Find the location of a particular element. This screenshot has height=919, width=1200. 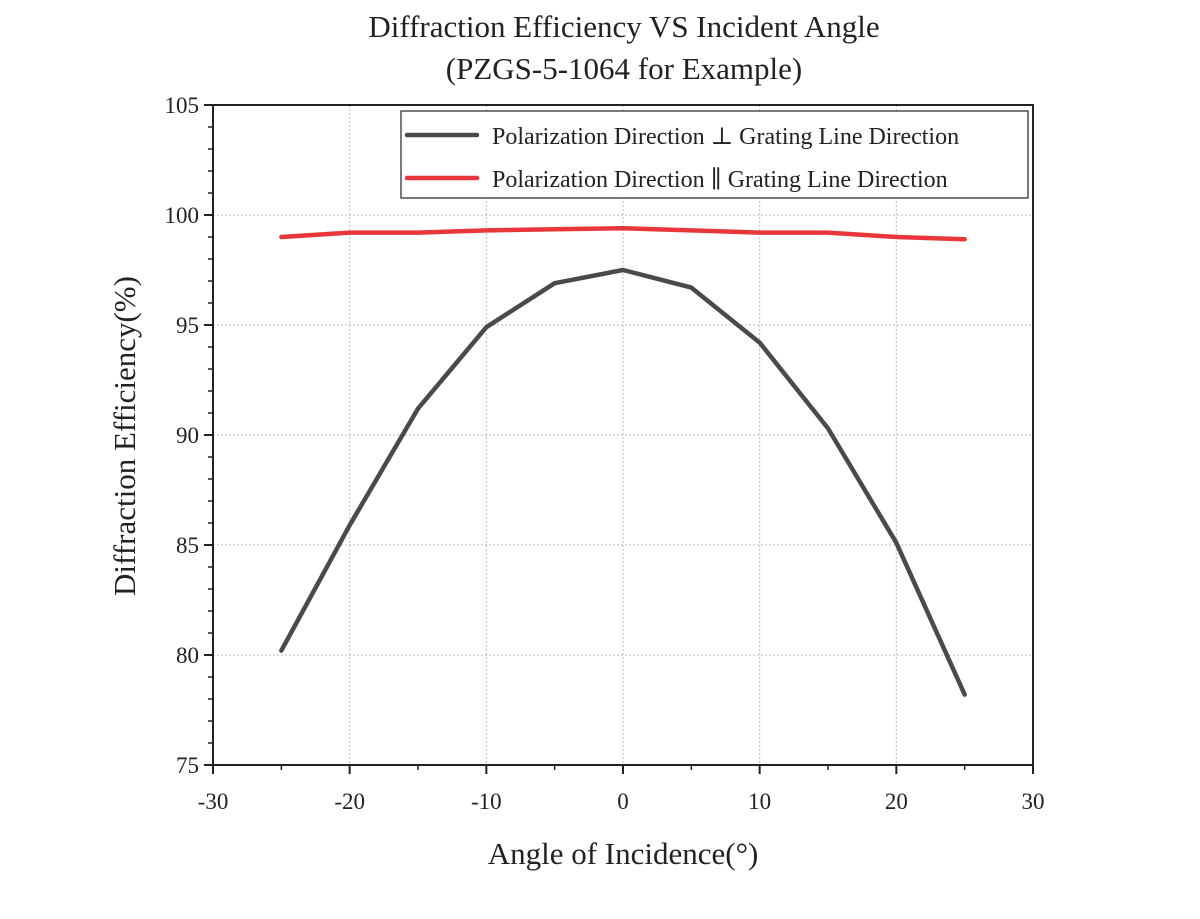

y-tick-label: 105 is located at coordinates (182, 105).